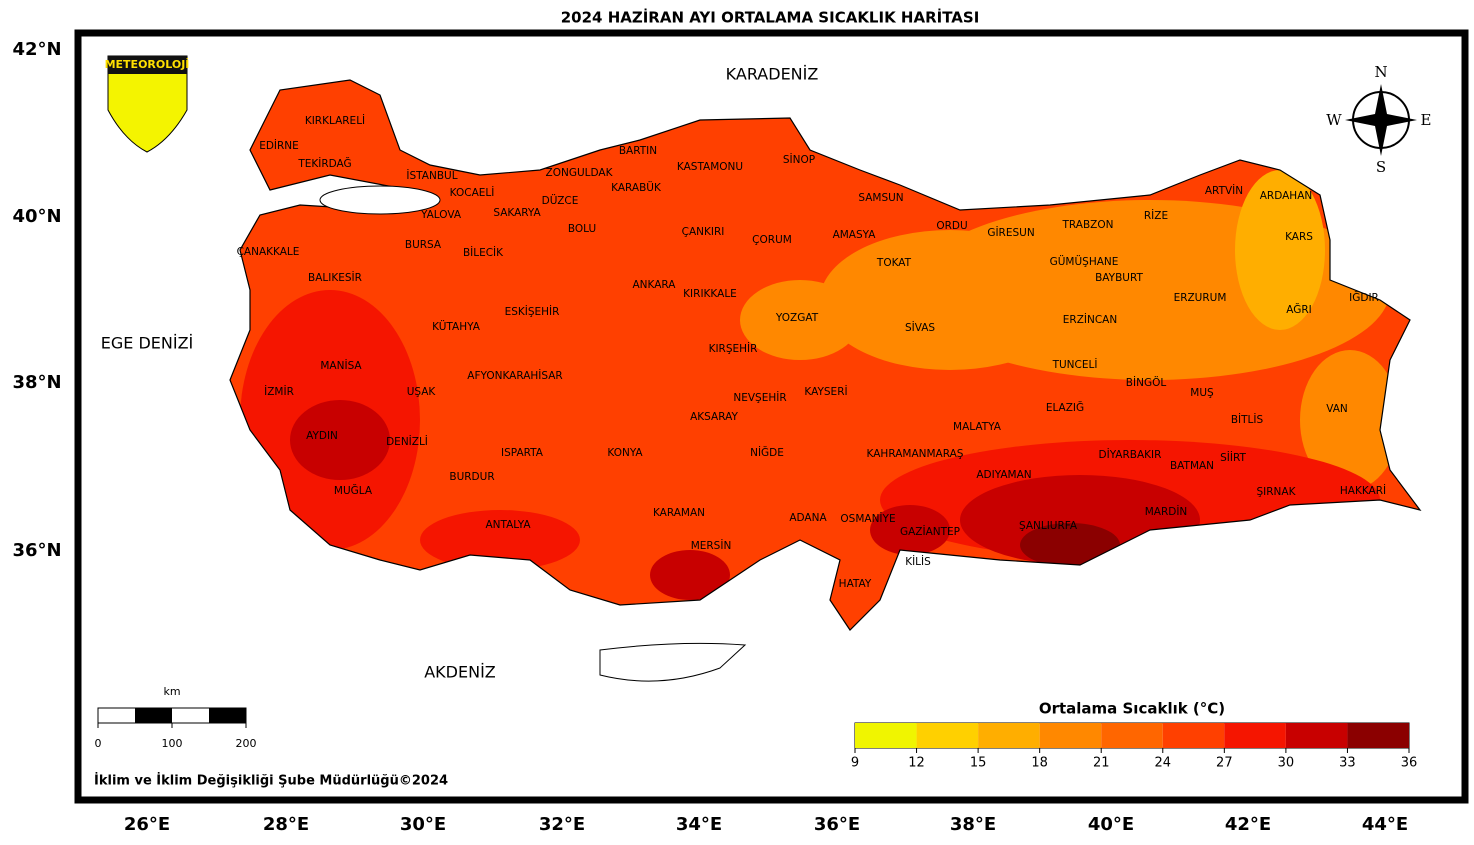  What do you see at coordinates (1248, 824) in the screenshot?
I see `longitude-label: 42°E` at bounding box center [1248, 824].